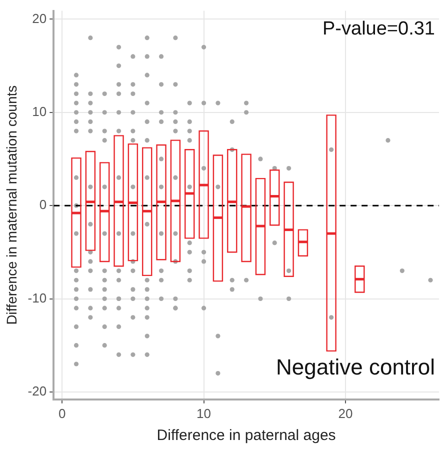 This screenshot has width=443, height=449. What do you see at coordinates (39, 111) in the screenshot?
I see `y-tick-label: 10` at bounding box center [39, 111].